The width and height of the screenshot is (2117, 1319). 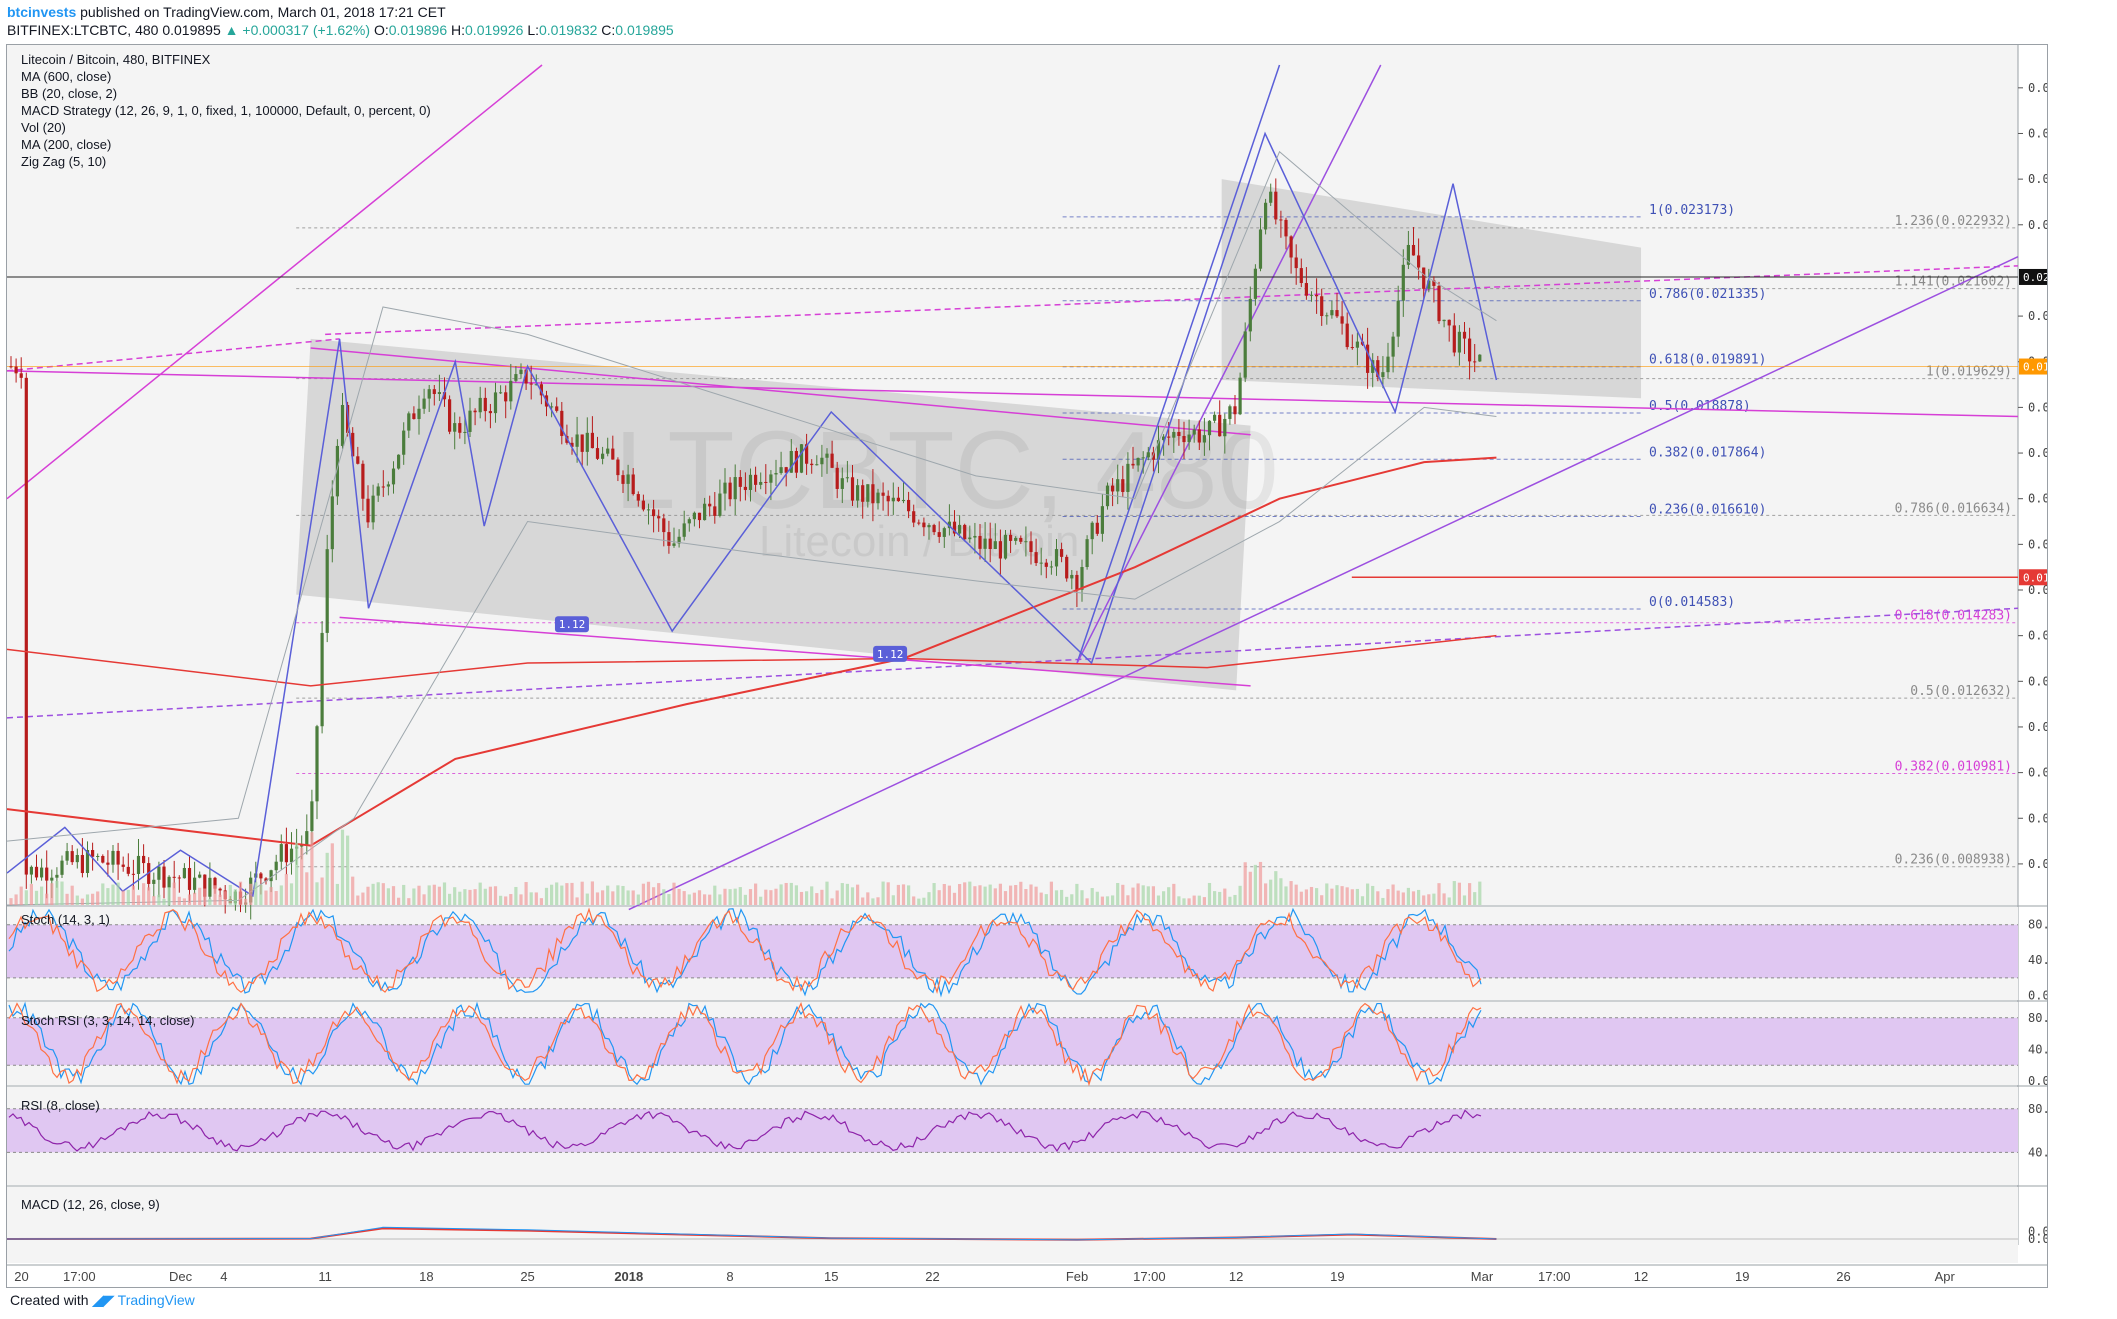 What do you see at coordinates (156, 1300) in the screenshot?
I see `tradingview-link: TradingView` at bounding box center [156, 1300].